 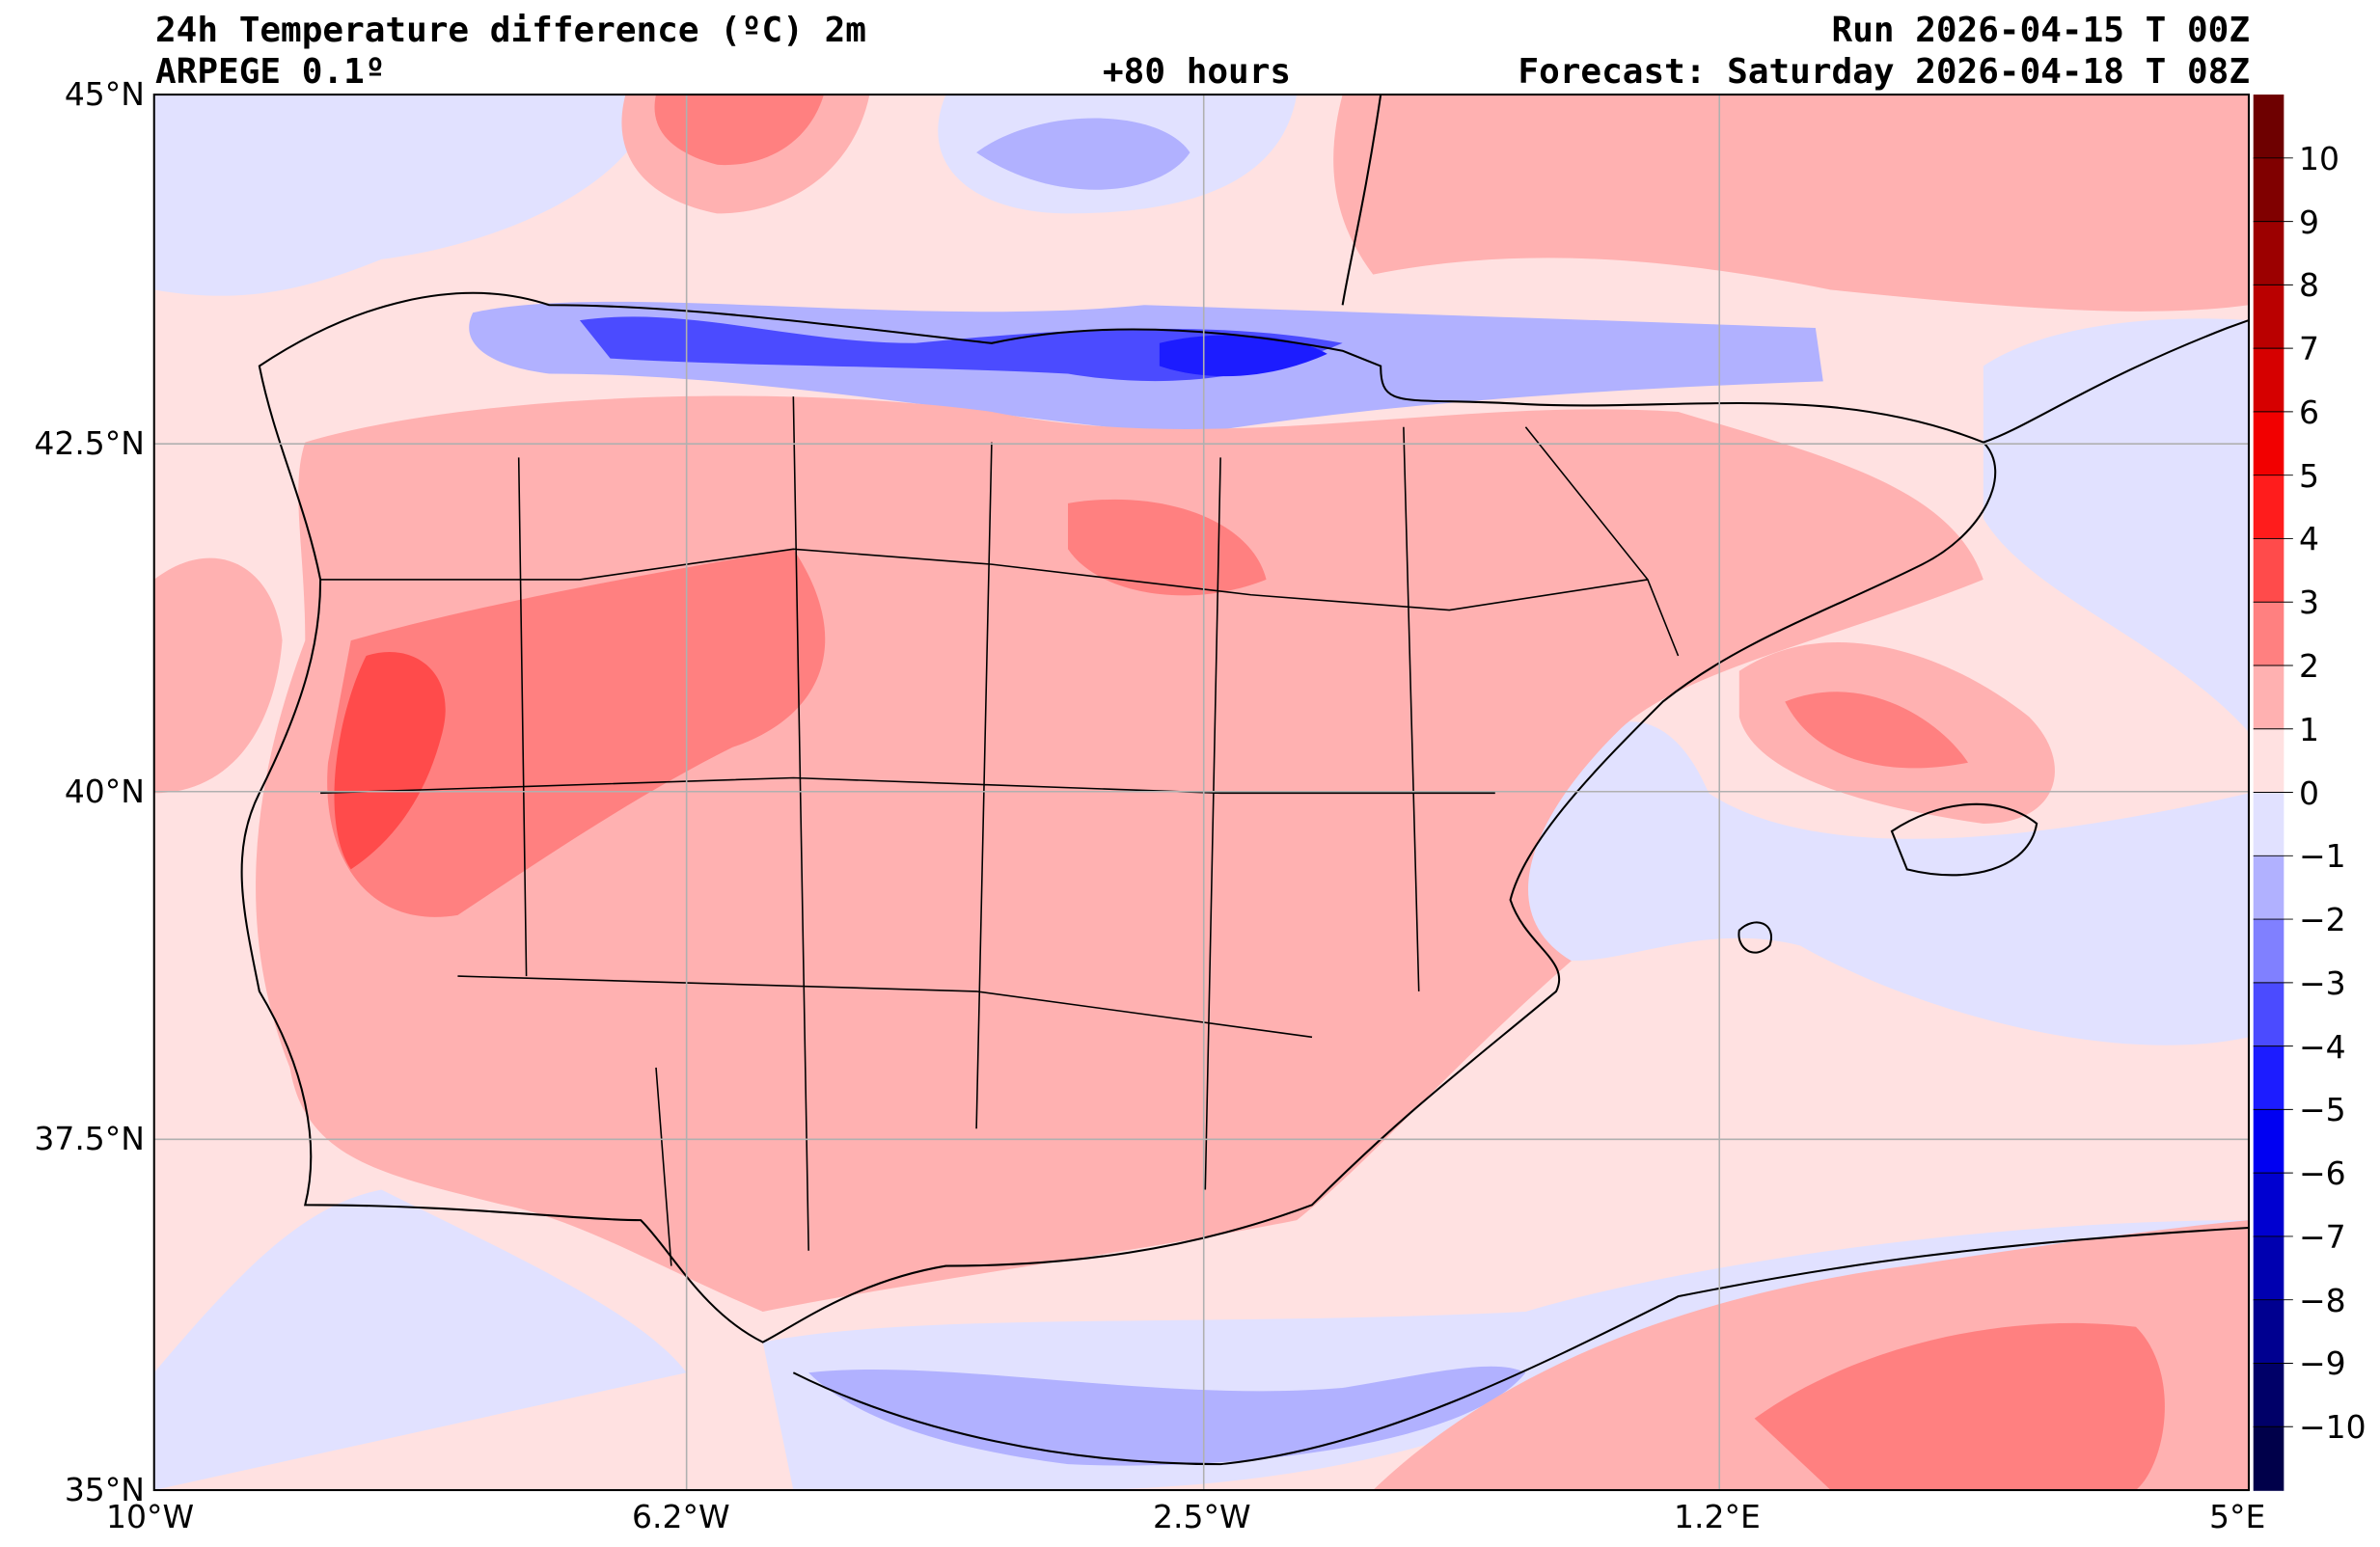 What do you see at coordinates (2309, 412) in the screenshot?
I see `colorbar-label: 6` at bounding box center [2309, 412].